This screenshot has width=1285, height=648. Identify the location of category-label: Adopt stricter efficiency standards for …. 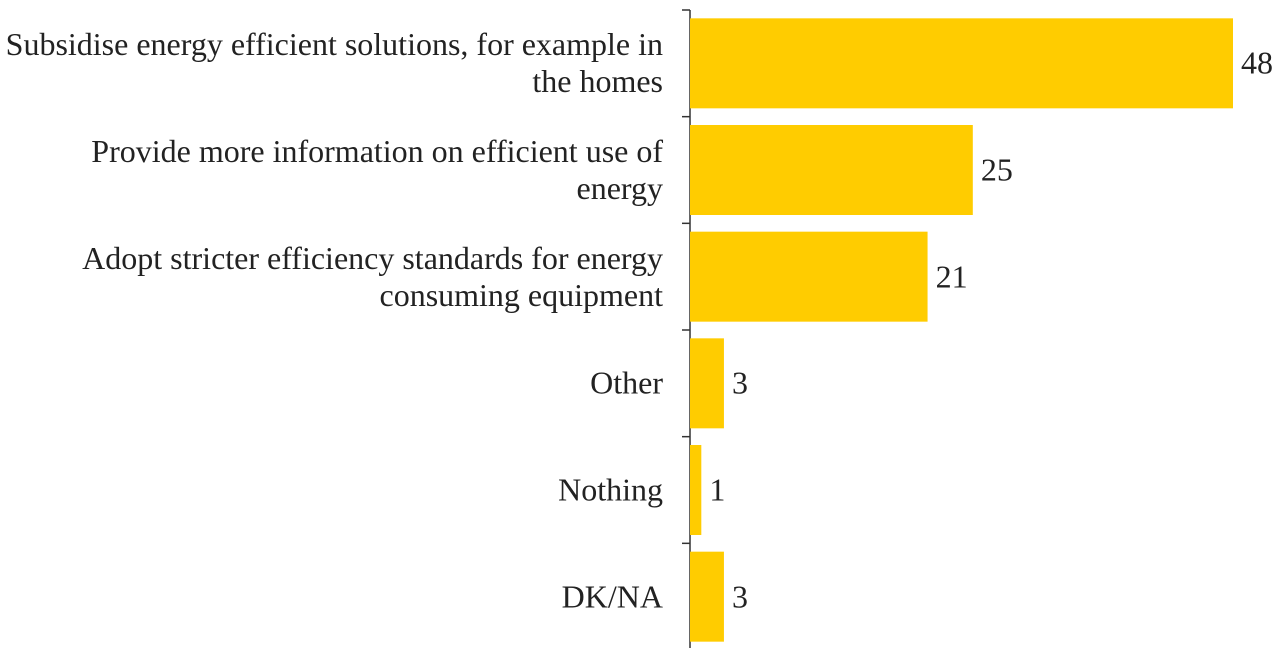
(372, 276).